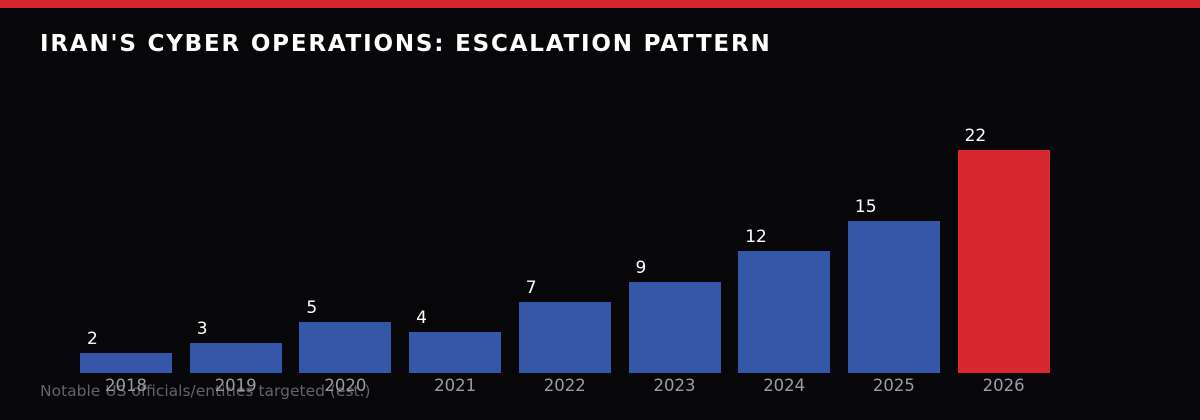  What do you see at coordinates (235, 357) in the screenshot?
I see `bar-2019` at bounding box center [235, 357].